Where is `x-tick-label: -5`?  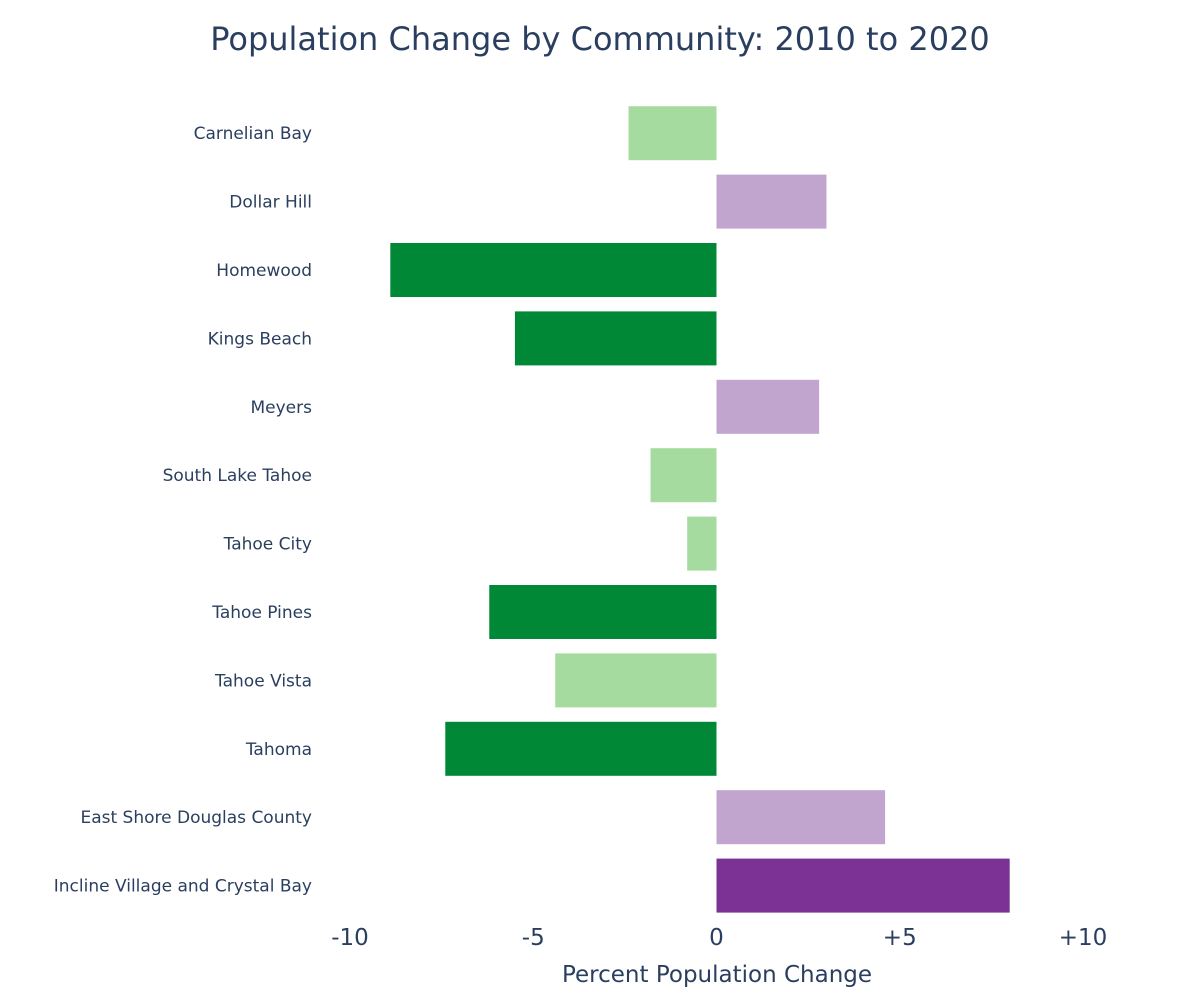 x-tick-label: -5 is located at coordinates (533, 938).